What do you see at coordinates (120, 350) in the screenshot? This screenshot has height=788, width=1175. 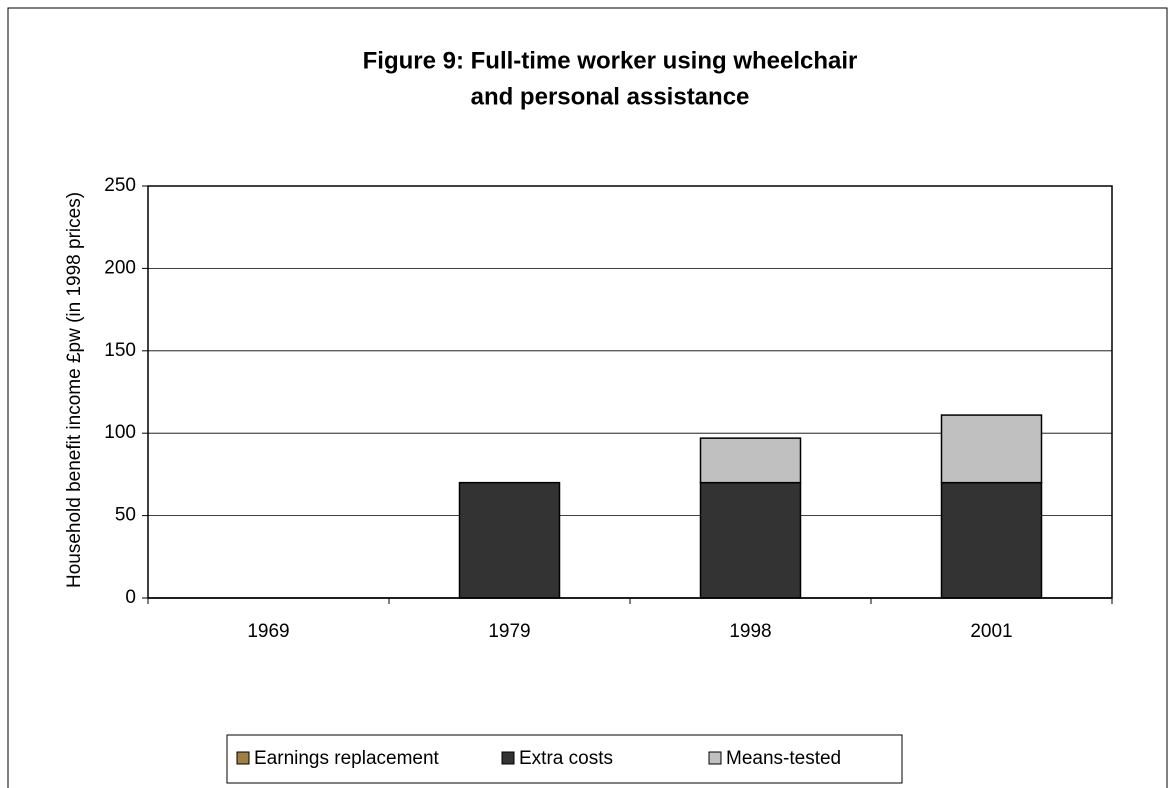 I see `y-tick-label: 150` at bounding box center [120, 350].